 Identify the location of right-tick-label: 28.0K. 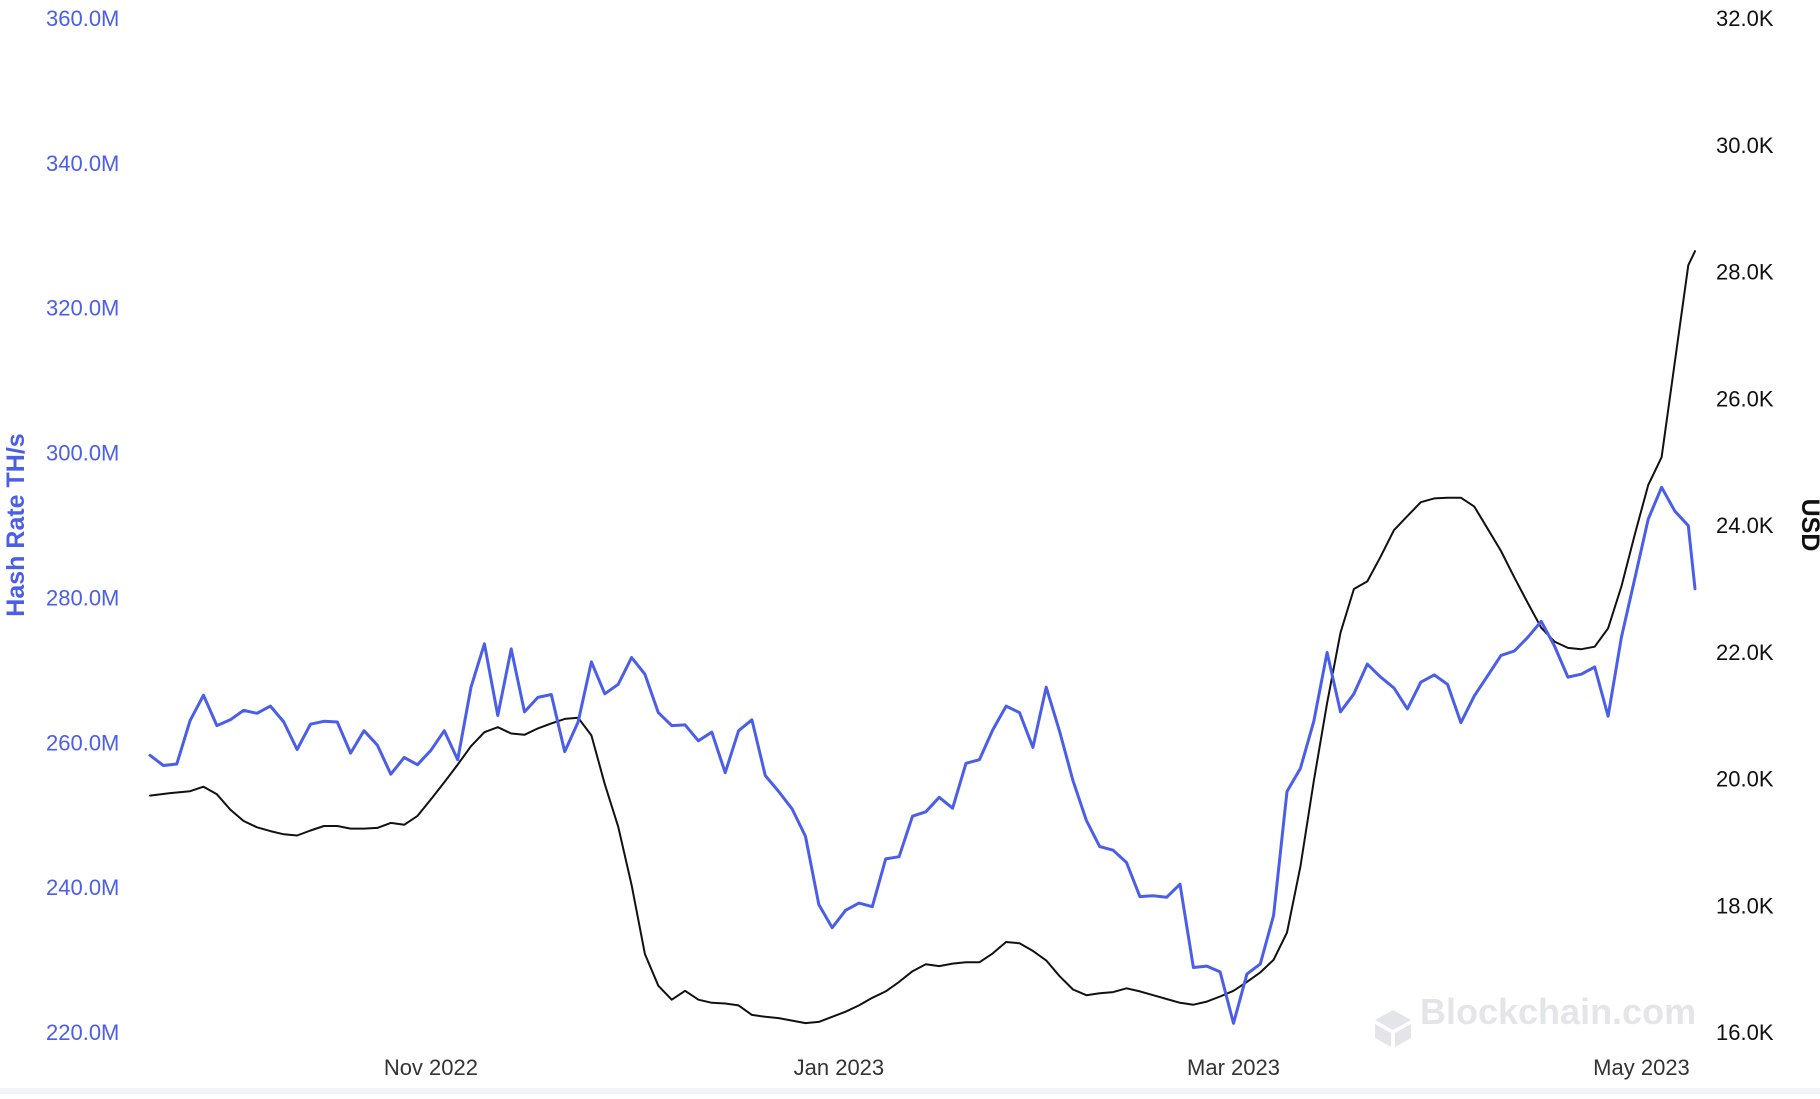
(1745, 272).